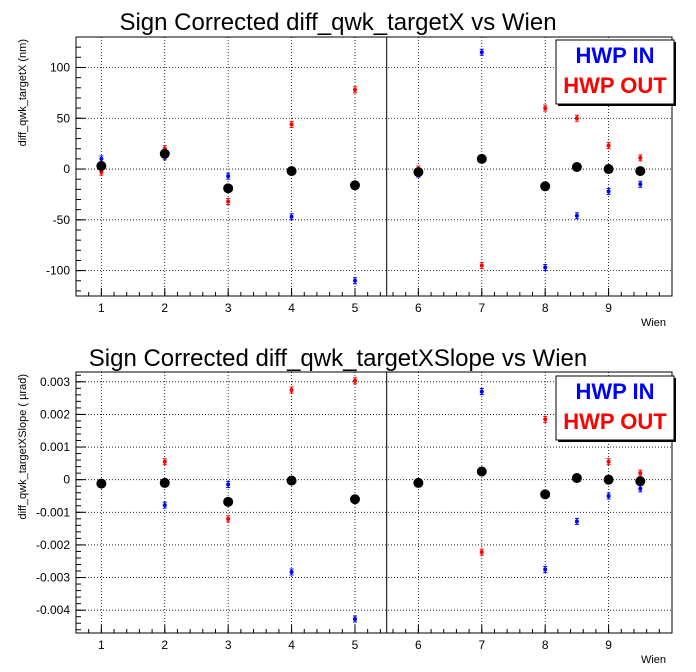  I want to click on y-axis-label: diff_qwk_targetX (nm), so click(23, 92).